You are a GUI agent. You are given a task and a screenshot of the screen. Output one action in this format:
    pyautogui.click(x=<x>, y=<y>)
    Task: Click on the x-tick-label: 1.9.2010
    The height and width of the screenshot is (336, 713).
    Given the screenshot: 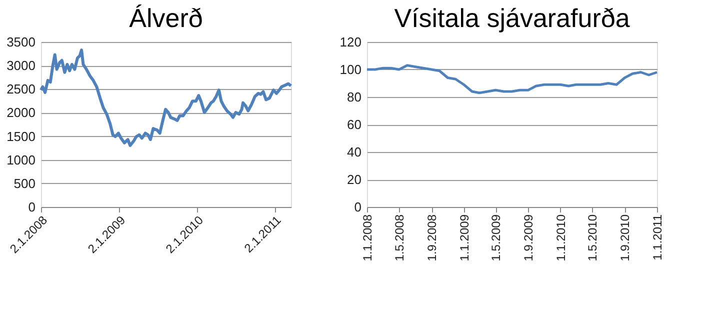 What is the action you would take?
    pyautogui.click(x=625, y=238)
    